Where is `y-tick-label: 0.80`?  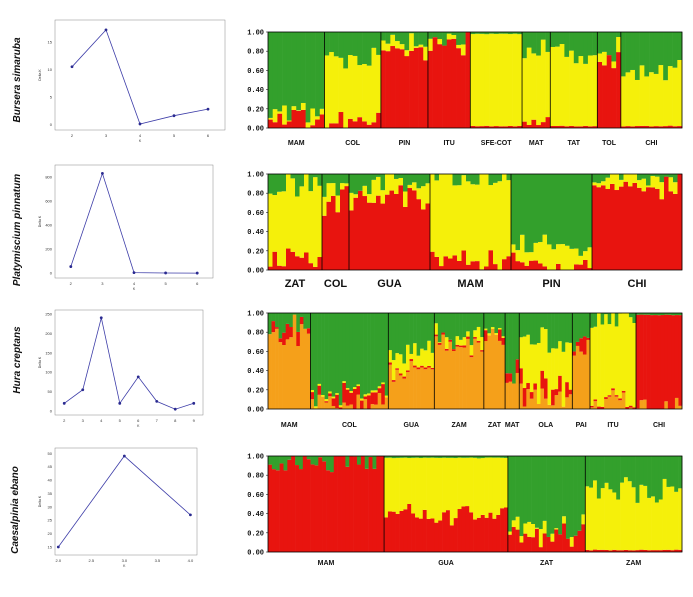 y-tick-label: 0.80 is located at coordinates (255, 334).